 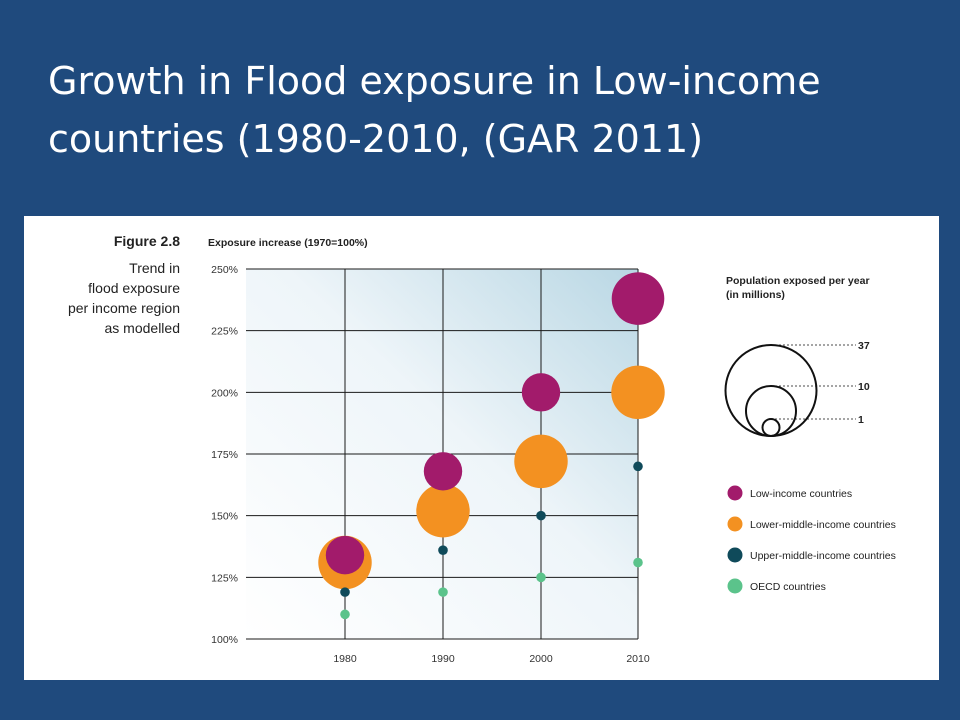 What do you see at coordinates (376, 139) in the screenshot?
I see `slide-title-line-2: countries (1980-2010, (GAR 2011)` at bounding box center [376, 139].